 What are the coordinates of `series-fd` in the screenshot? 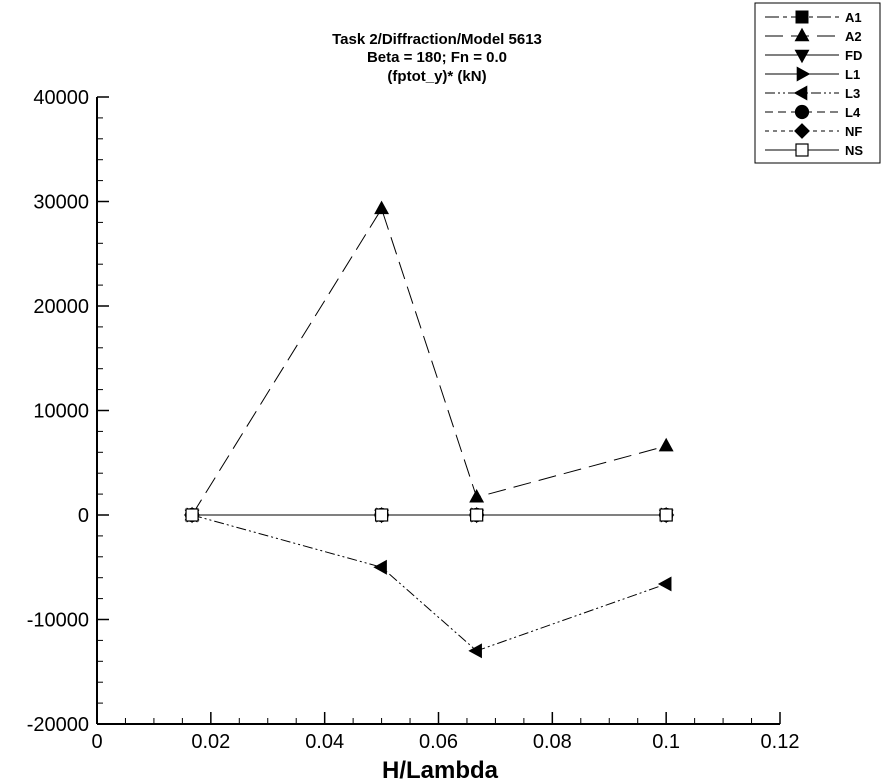 It's located at (429, 516).